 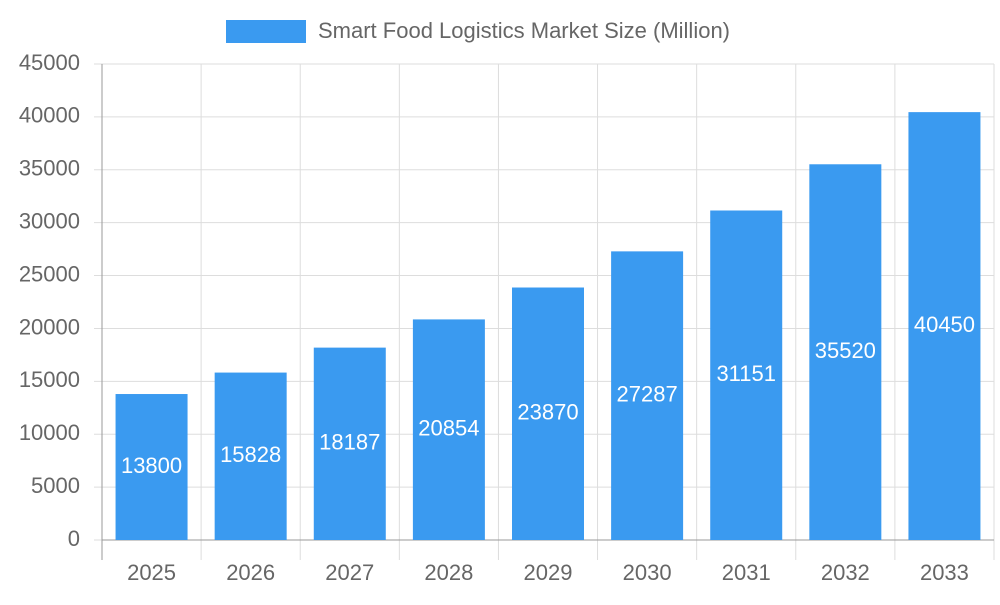 I want to click on value-label: 23870, so click(x=547, y=412).